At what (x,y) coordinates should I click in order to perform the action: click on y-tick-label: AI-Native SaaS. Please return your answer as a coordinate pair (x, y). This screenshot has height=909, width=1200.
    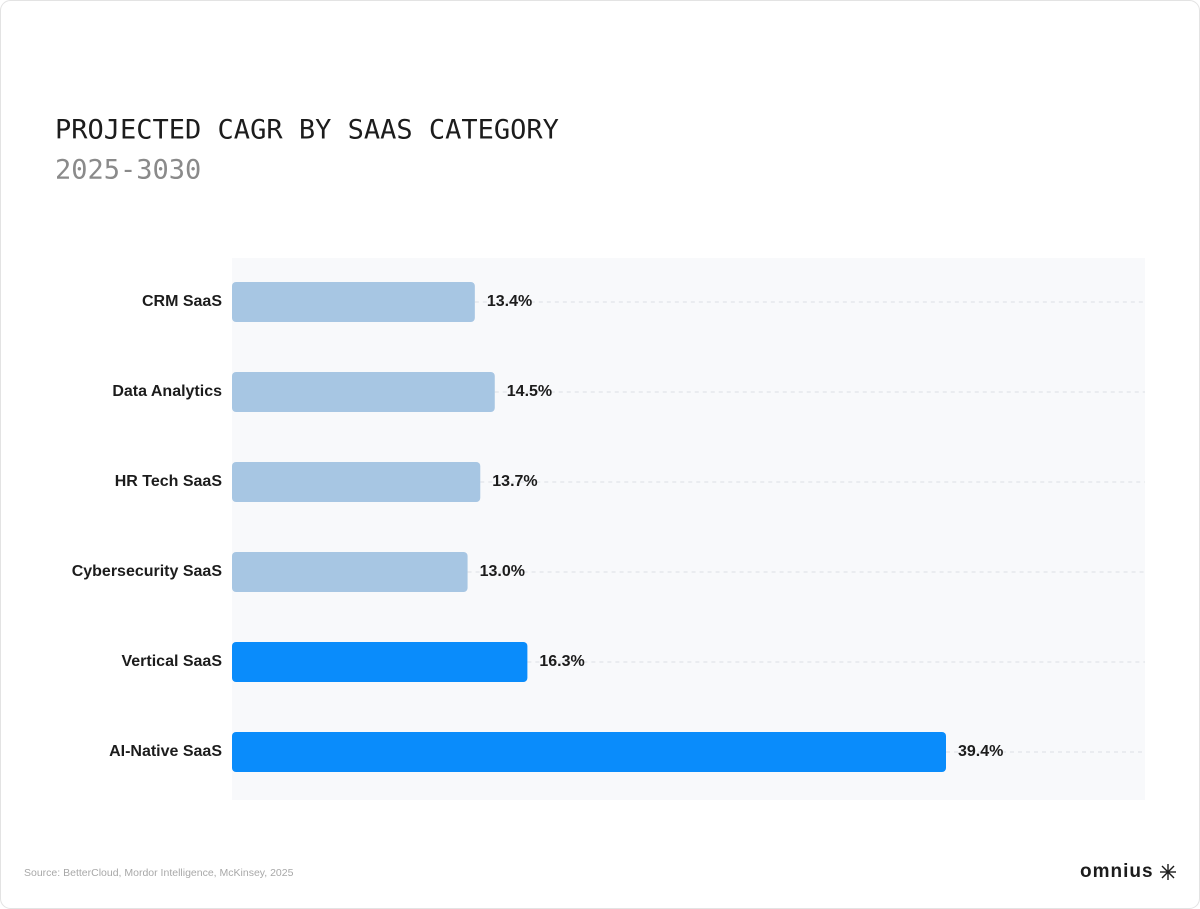
    Looking at the image, I should click on (165, 751).